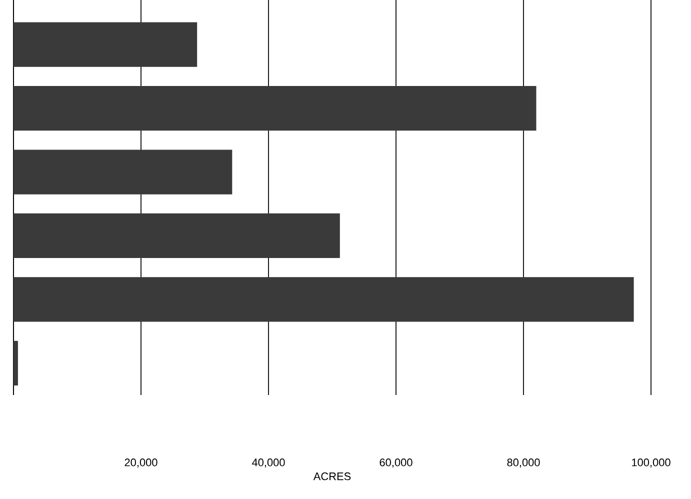  I want to click on x-tick-label: 40,000, so click(268, 463).